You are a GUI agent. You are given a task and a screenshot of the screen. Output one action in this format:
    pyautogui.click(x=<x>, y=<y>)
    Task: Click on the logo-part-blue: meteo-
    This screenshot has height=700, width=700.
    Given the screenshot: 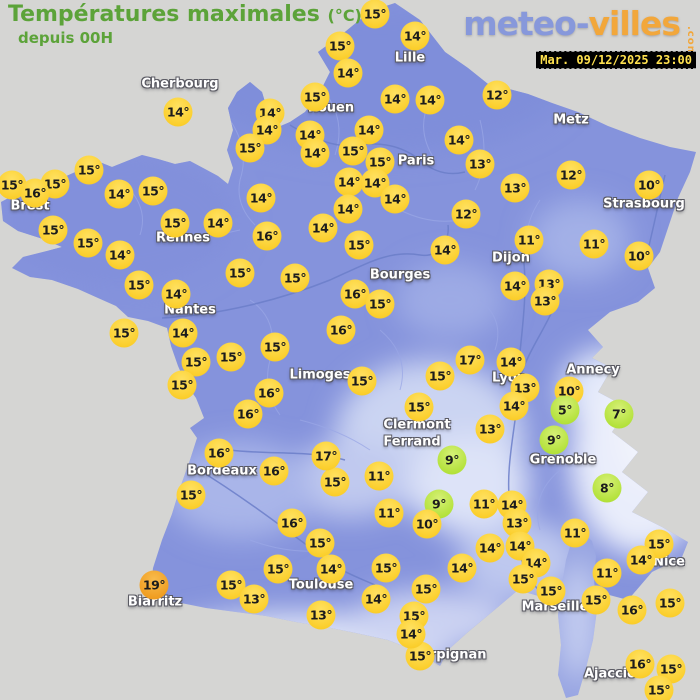 What is the action you would take?
    pyautogui.click(x=526, y=23)
    